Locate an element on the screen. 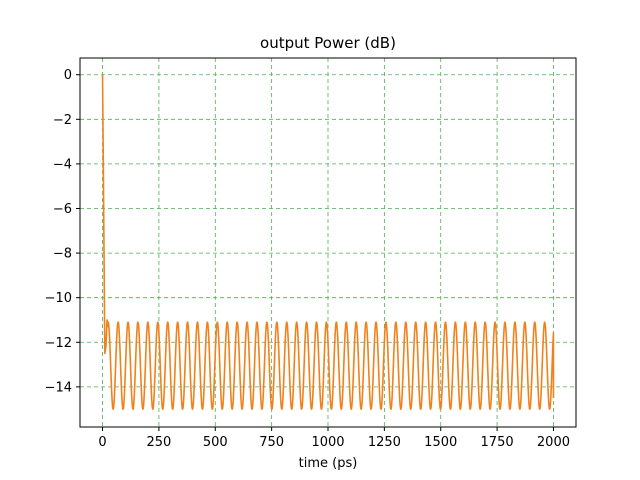 This screenshot has height=480, width=640. y-tick-label: −12 is located at coordinates (58, 343).